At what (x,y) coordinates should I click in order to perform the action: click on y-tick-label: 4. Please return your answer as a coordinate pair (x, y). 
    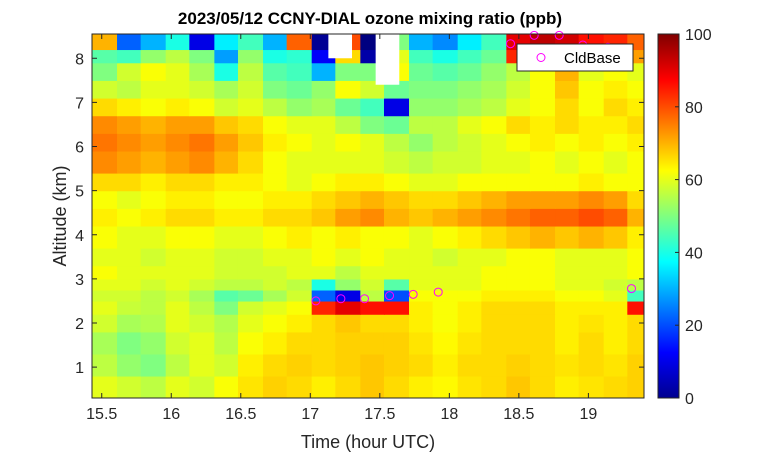
    Looking at the image, I should click on (79, 236).